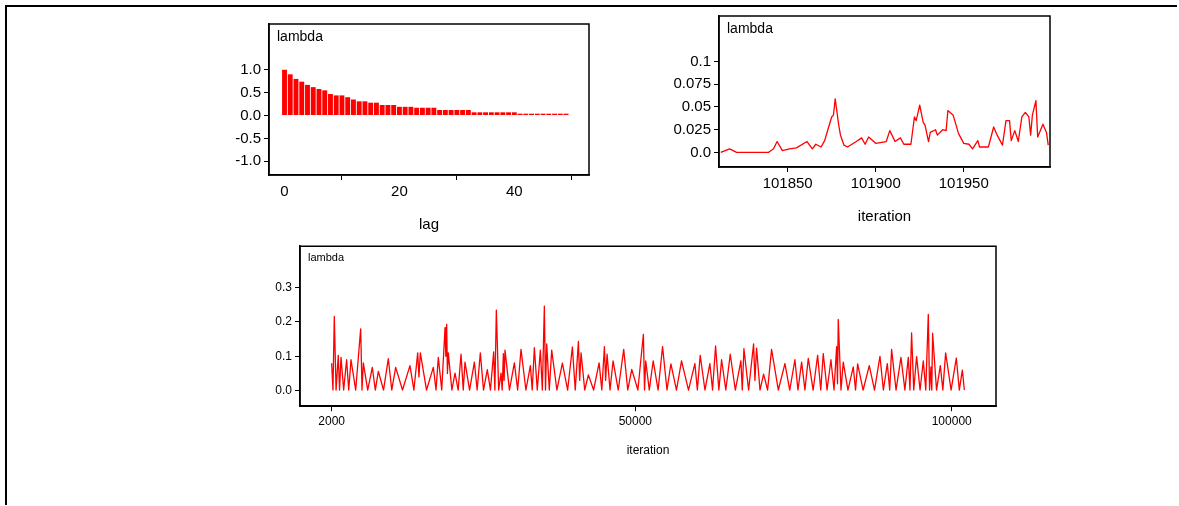 The width and height of the screenshot is (1179, 506). What do you see at coordinates (332, 420) in the screenshot?
I see `x-tick-label: 2000` at bounding box center [332, 420].